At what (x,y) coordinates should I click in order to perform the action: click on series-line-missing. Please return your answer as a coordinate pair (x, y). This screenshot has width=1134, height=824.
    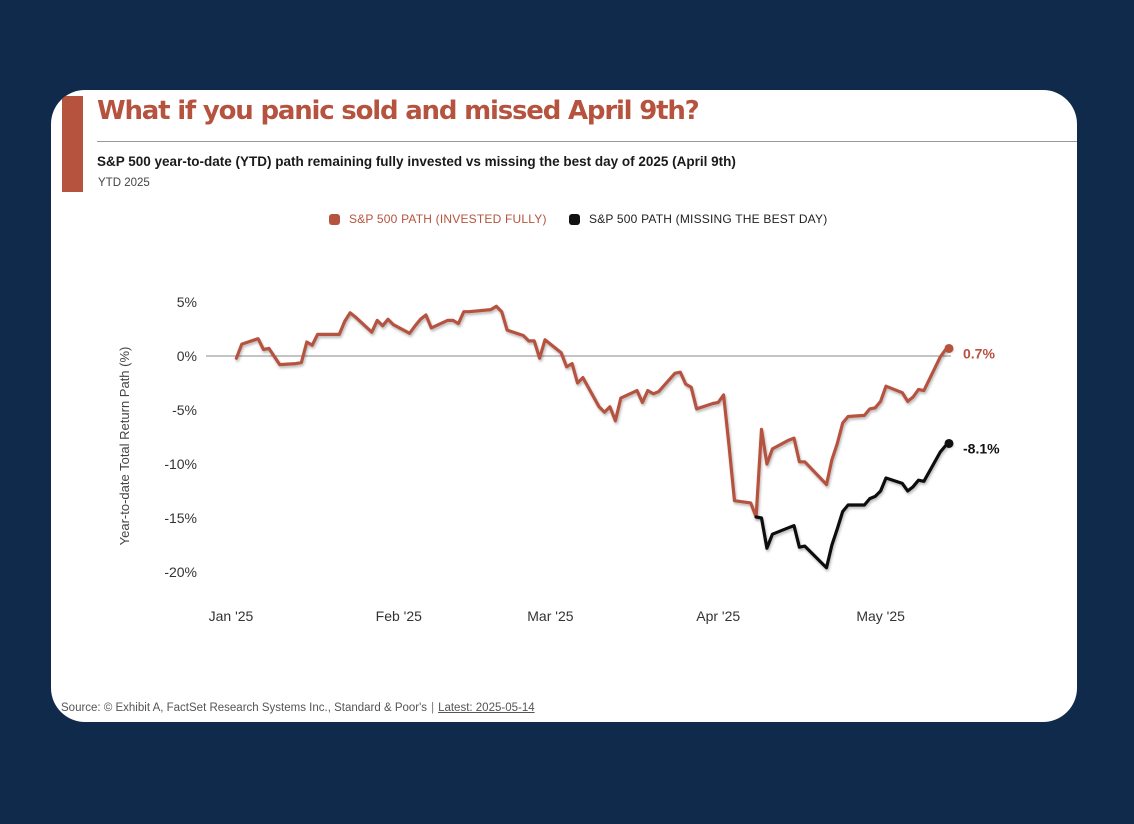
    Looking at the image, I should click on (853, 505).